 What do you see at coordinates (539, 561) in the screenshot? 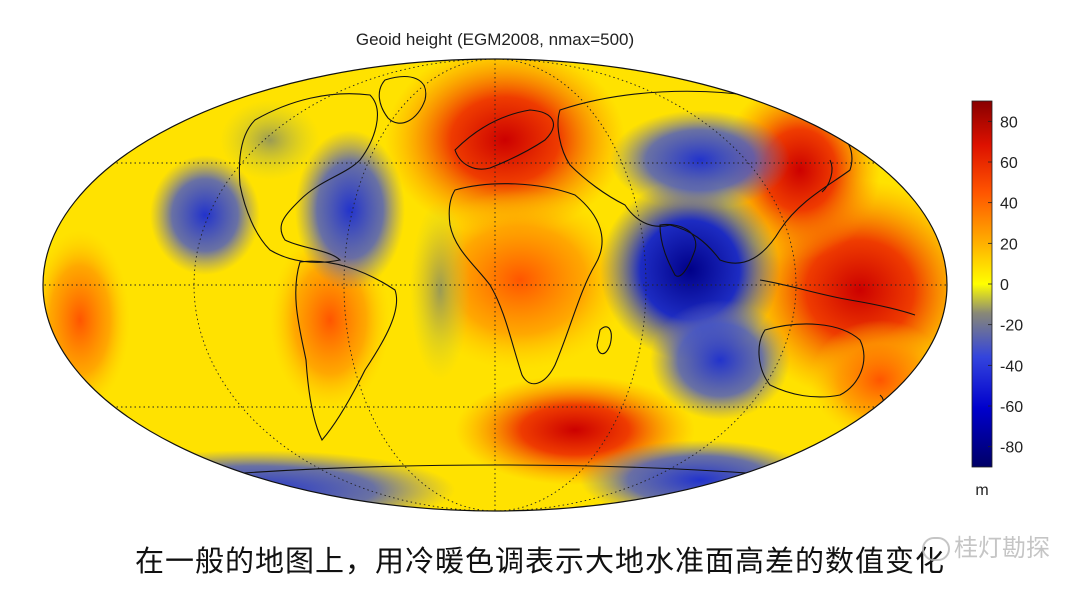
I see `figure-caption: 在一般的地图上，用冷暖色调表示大地水准面高差的数值变化` at bounding box center [539, 561].